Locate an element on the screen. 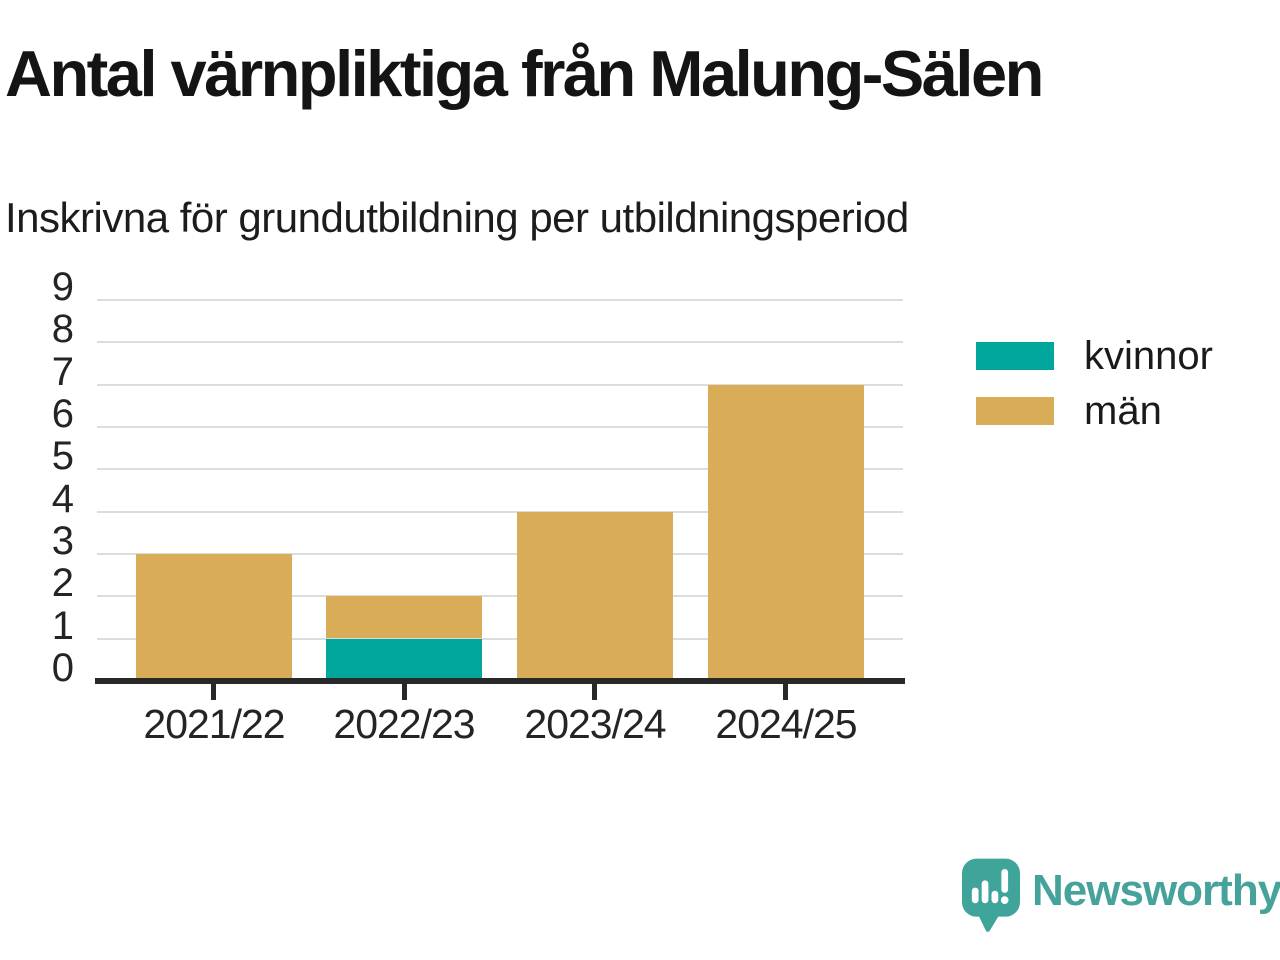 This screenshot has height=960, width=1280. chart-title: Antal värnpliktiga från Malung-Sälen is located at coordinates (524, 73).